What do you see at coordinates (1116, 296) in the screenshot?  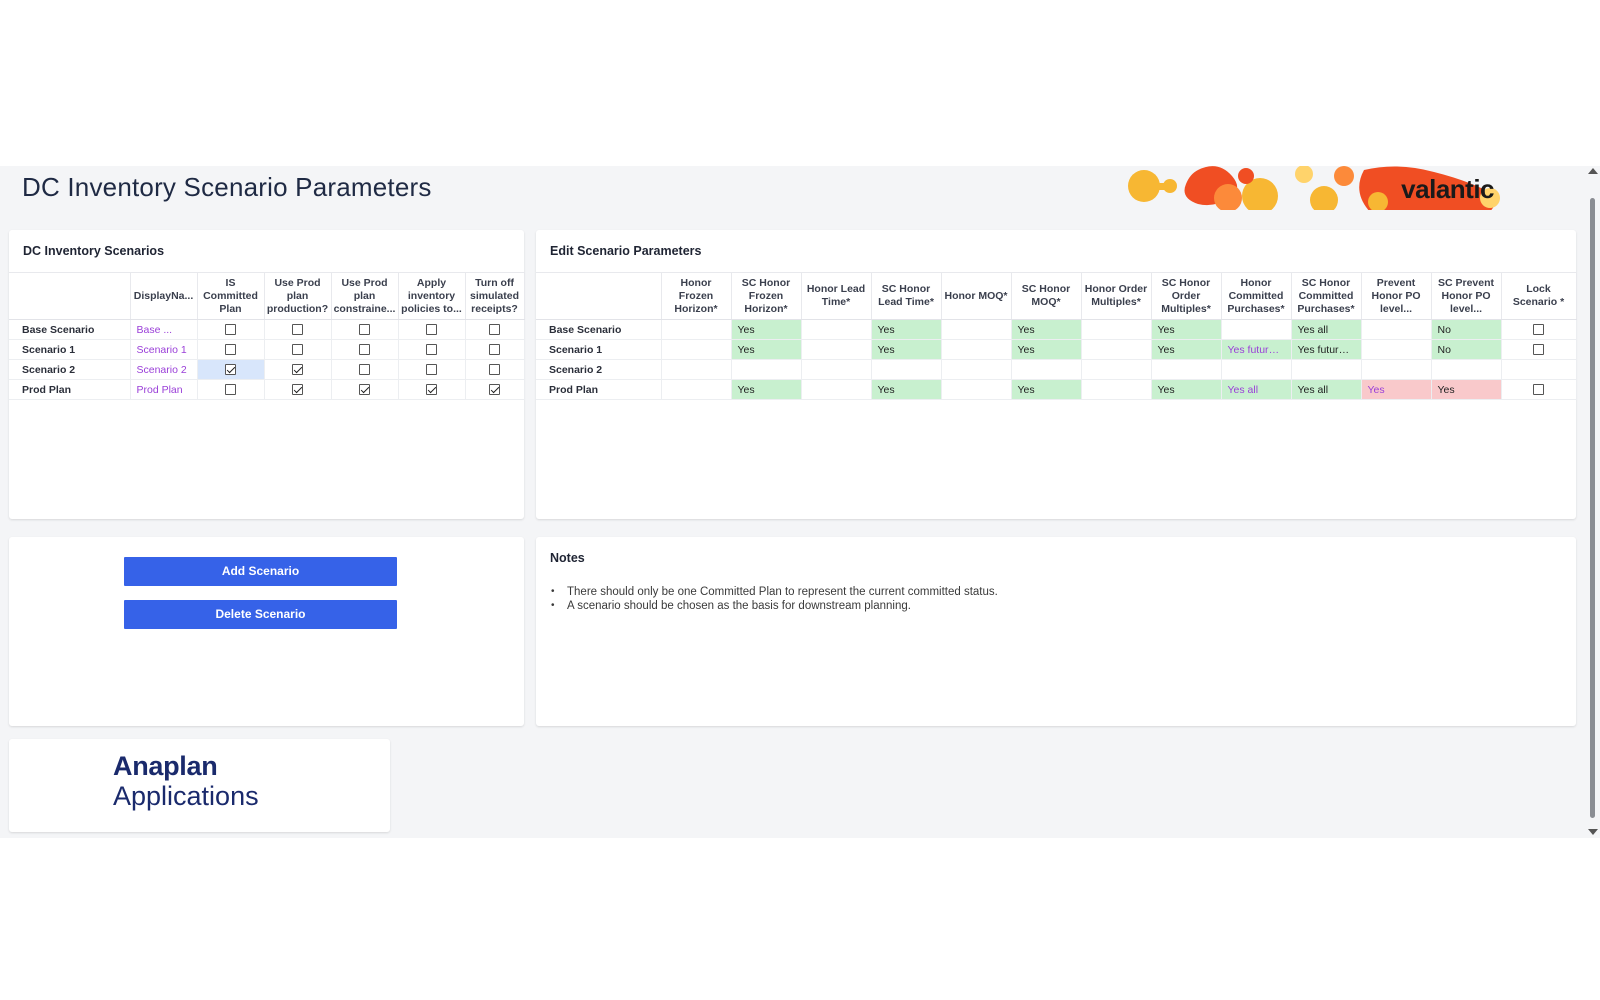 I see `col-header: Honor Order Multiples*` at bounding box center [1116, 296].